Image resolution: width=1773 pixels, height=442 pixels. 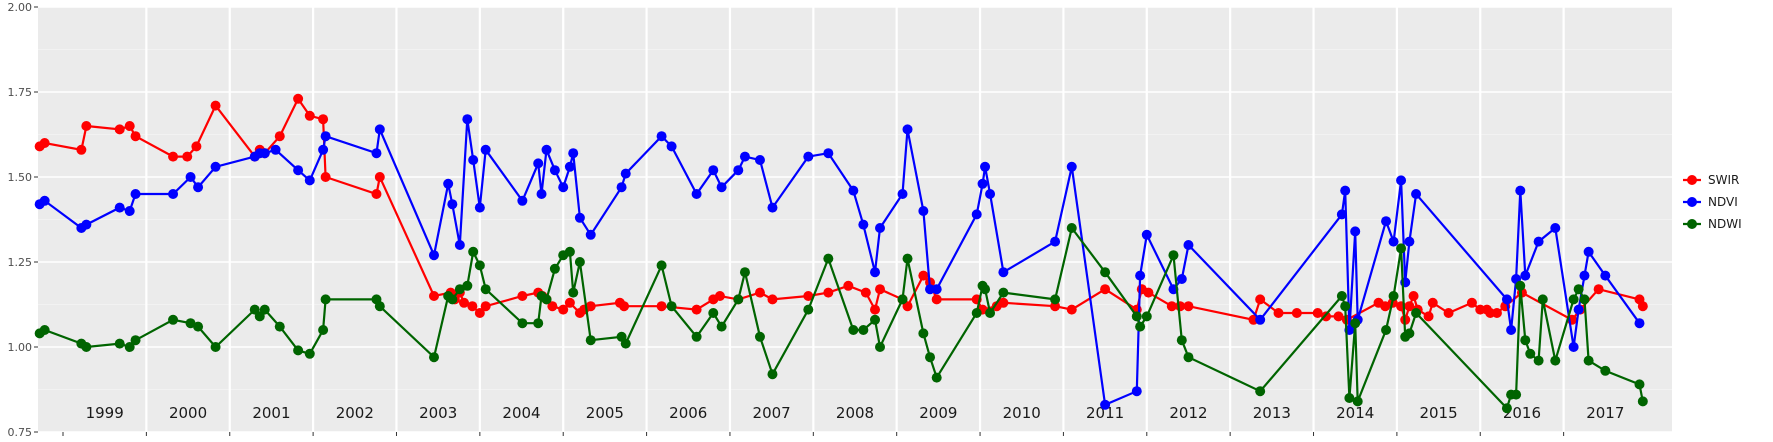 What do you see at coordinates (1522, 413) in the screenshot?
I see `year-label: 2016` at bounding box center [1522, 413].